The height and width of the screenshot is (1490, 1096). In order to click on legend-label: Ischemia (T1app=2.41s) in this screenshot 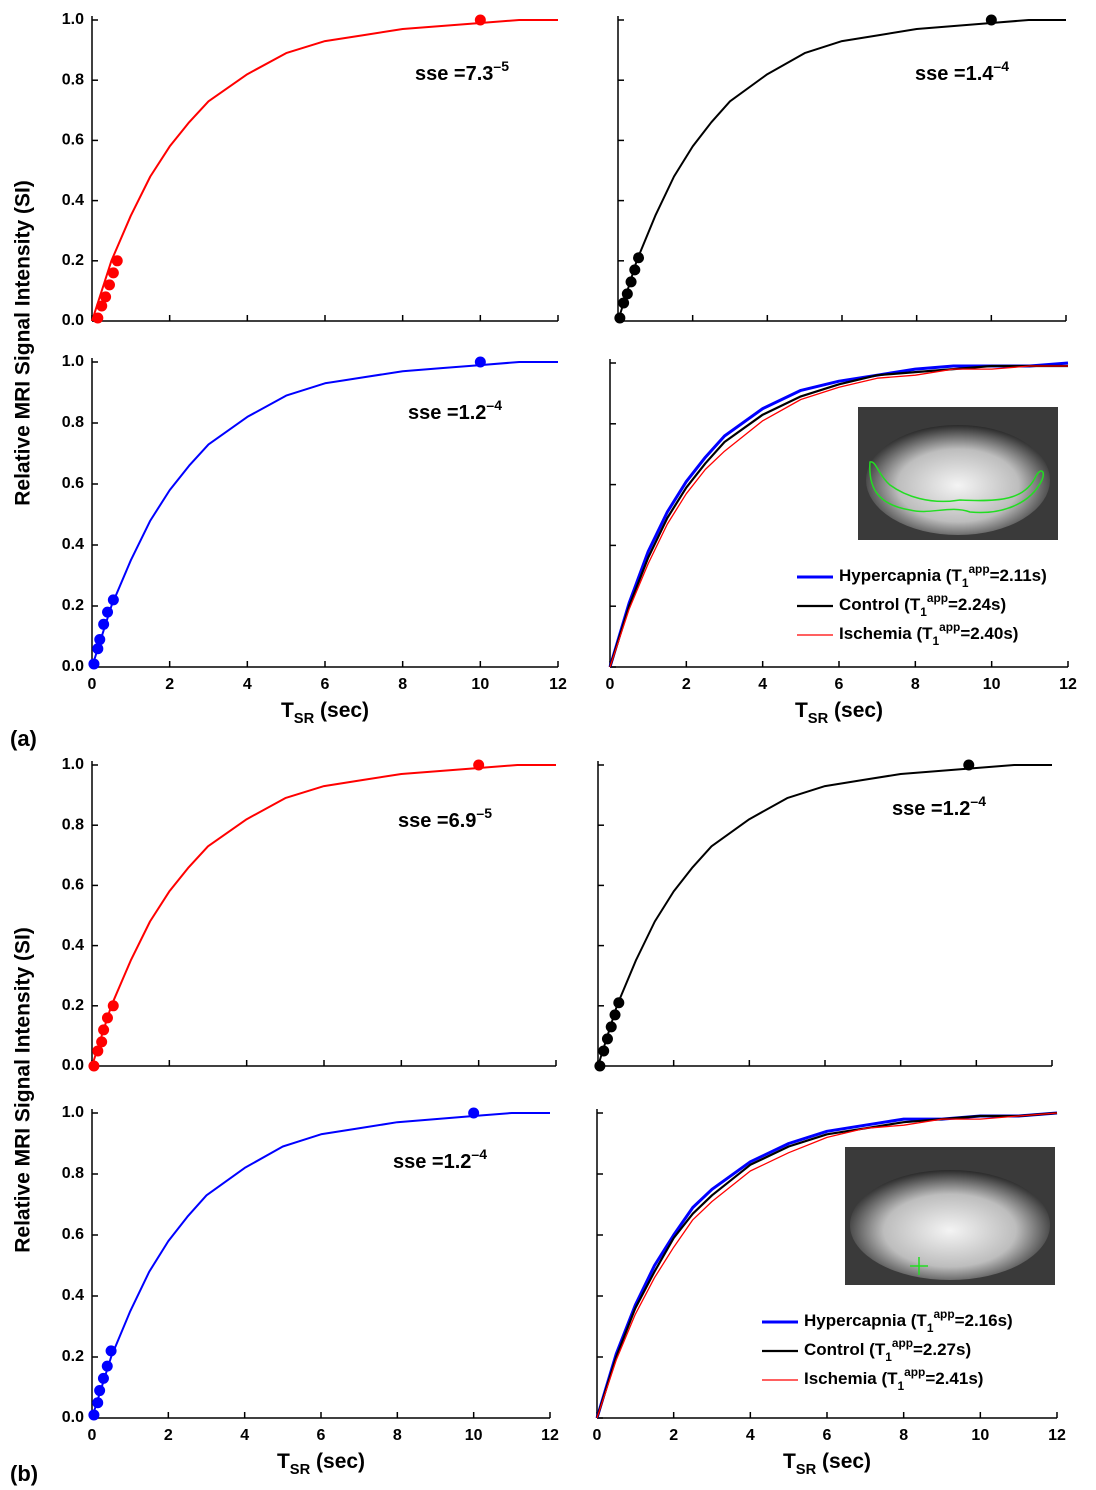, I will do `click(893, 1379)`.